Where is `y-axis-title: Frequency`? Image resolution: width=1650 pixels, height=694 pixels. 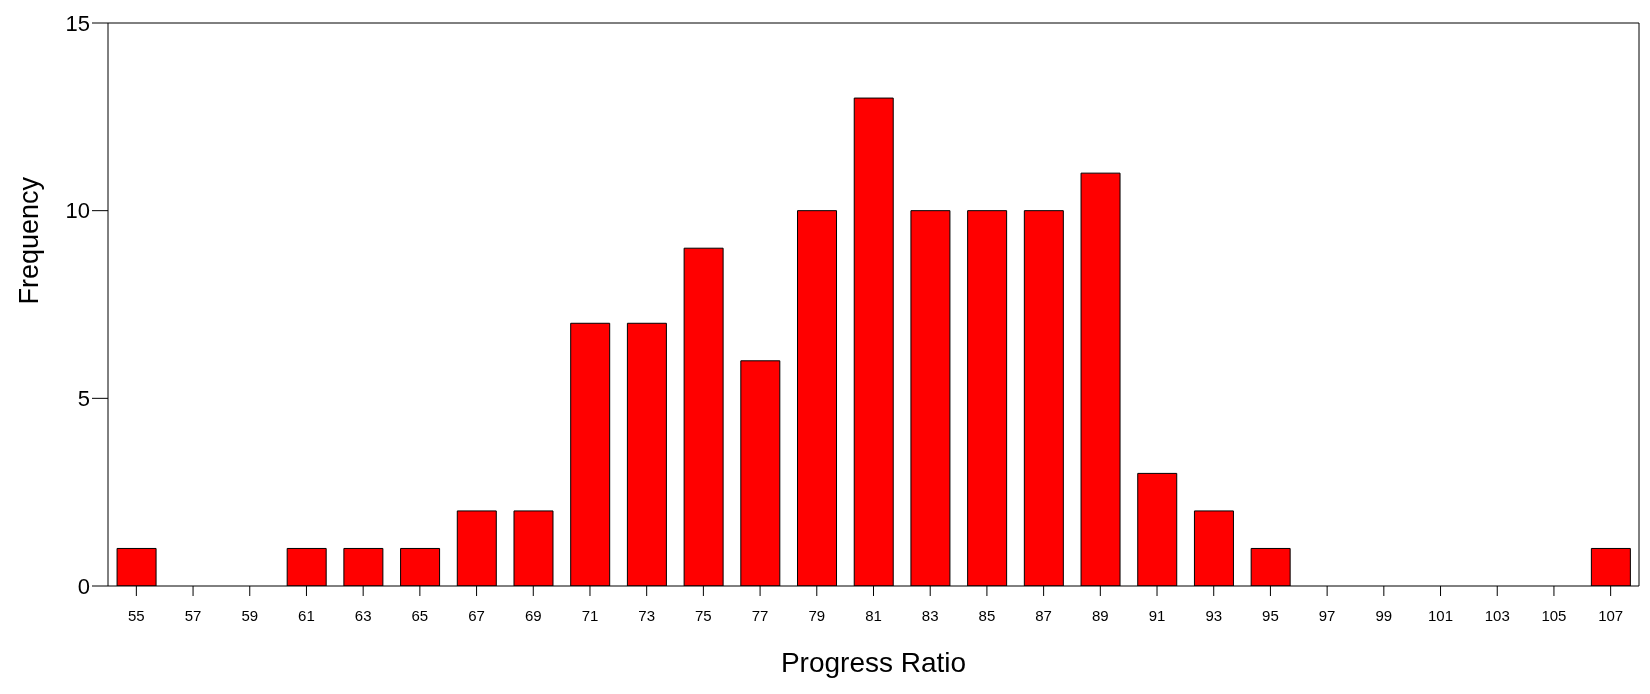 y-axis-title: Frequency is located at coordinates (28, 240).